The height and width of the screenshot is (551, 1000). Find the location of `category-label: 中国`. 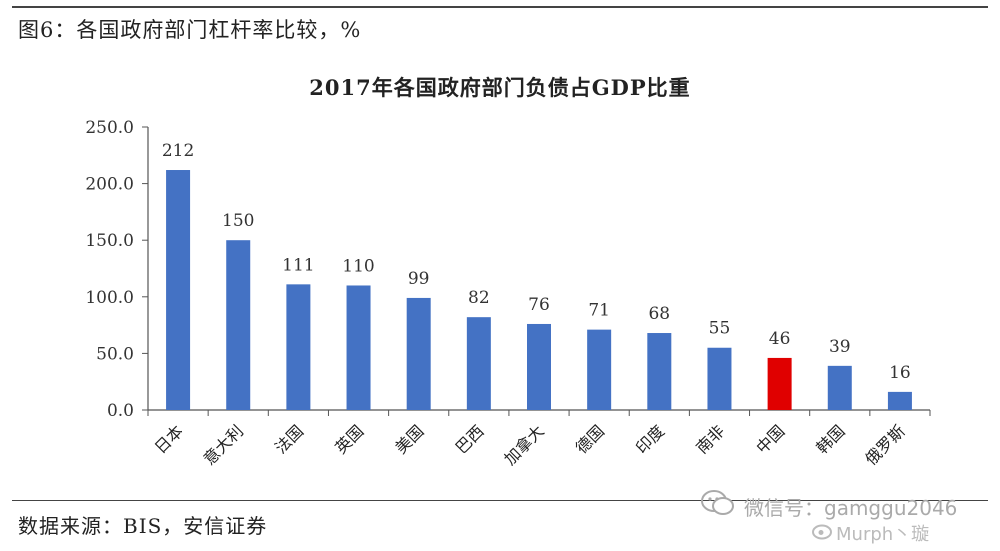

category-label: 中国 is located at coordinates (770, 439).